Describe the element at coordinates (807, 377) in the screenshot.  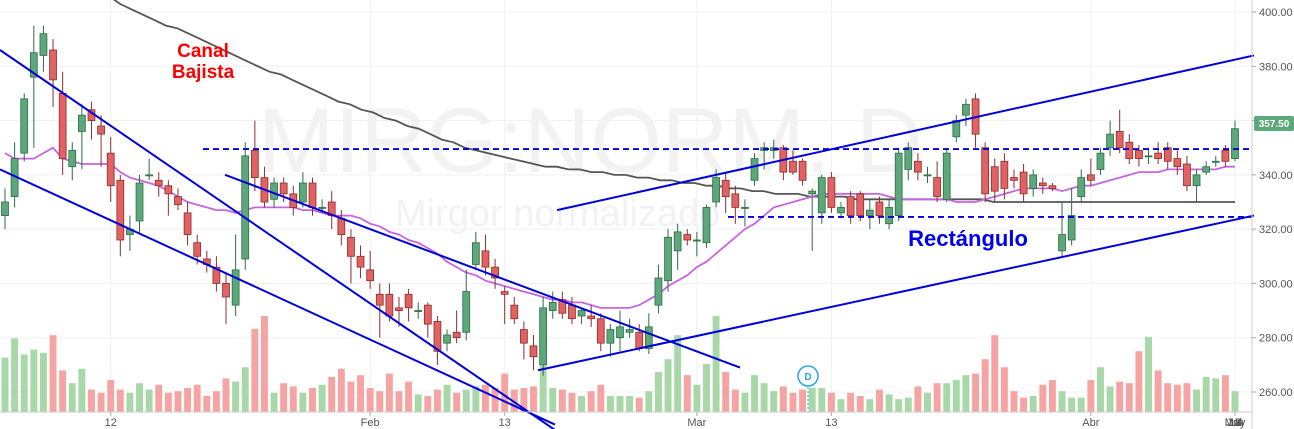
I see `event-letter: D` at that location.